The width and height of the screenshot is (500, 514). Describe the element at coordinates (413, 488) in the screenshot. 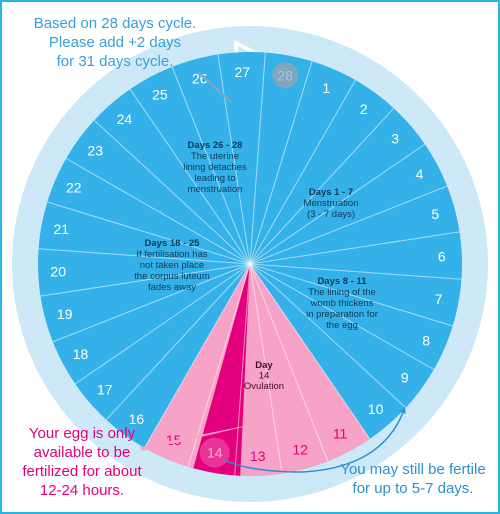

I see `fertile-note-line: for up to 5-7 days.` at that location.